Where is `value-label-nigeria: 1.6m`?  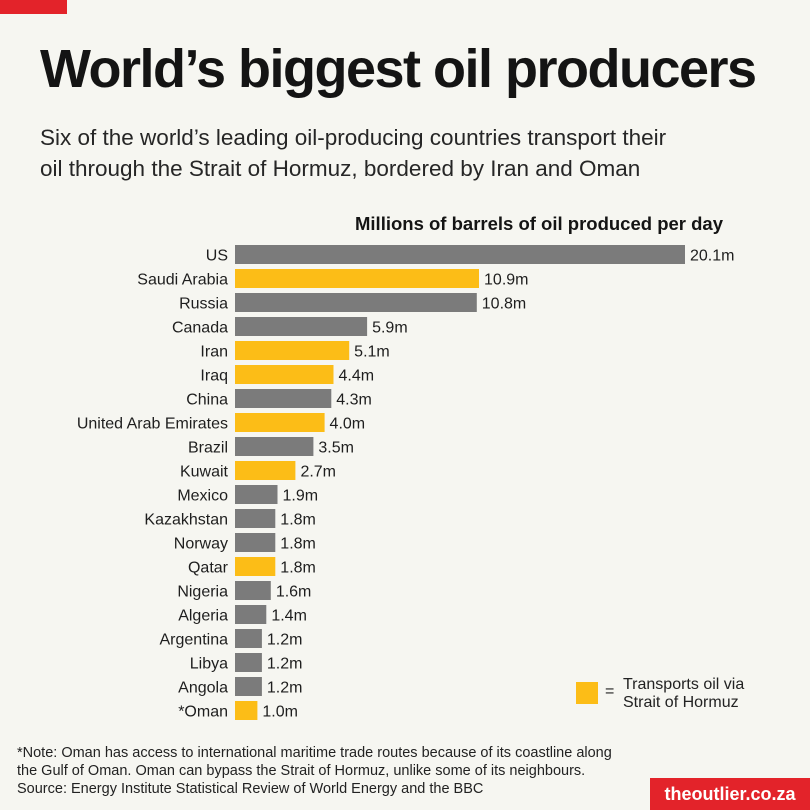
value-label-nigeria: 1.6m is located at coordinates (294, 592).